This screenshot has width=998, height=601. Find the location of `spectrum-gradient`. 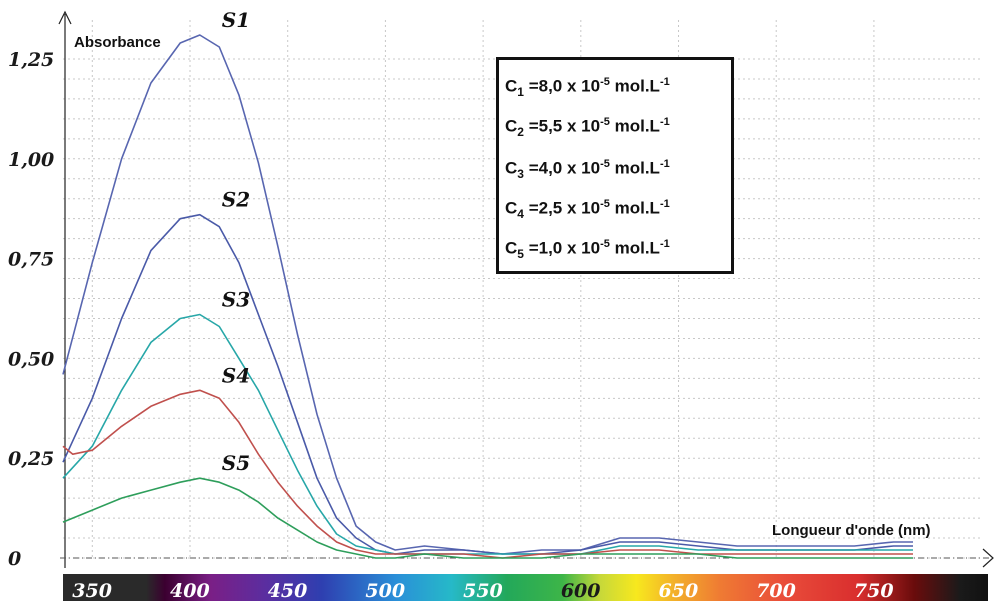

spectrum-gradient is located at coordinates (525, 587).